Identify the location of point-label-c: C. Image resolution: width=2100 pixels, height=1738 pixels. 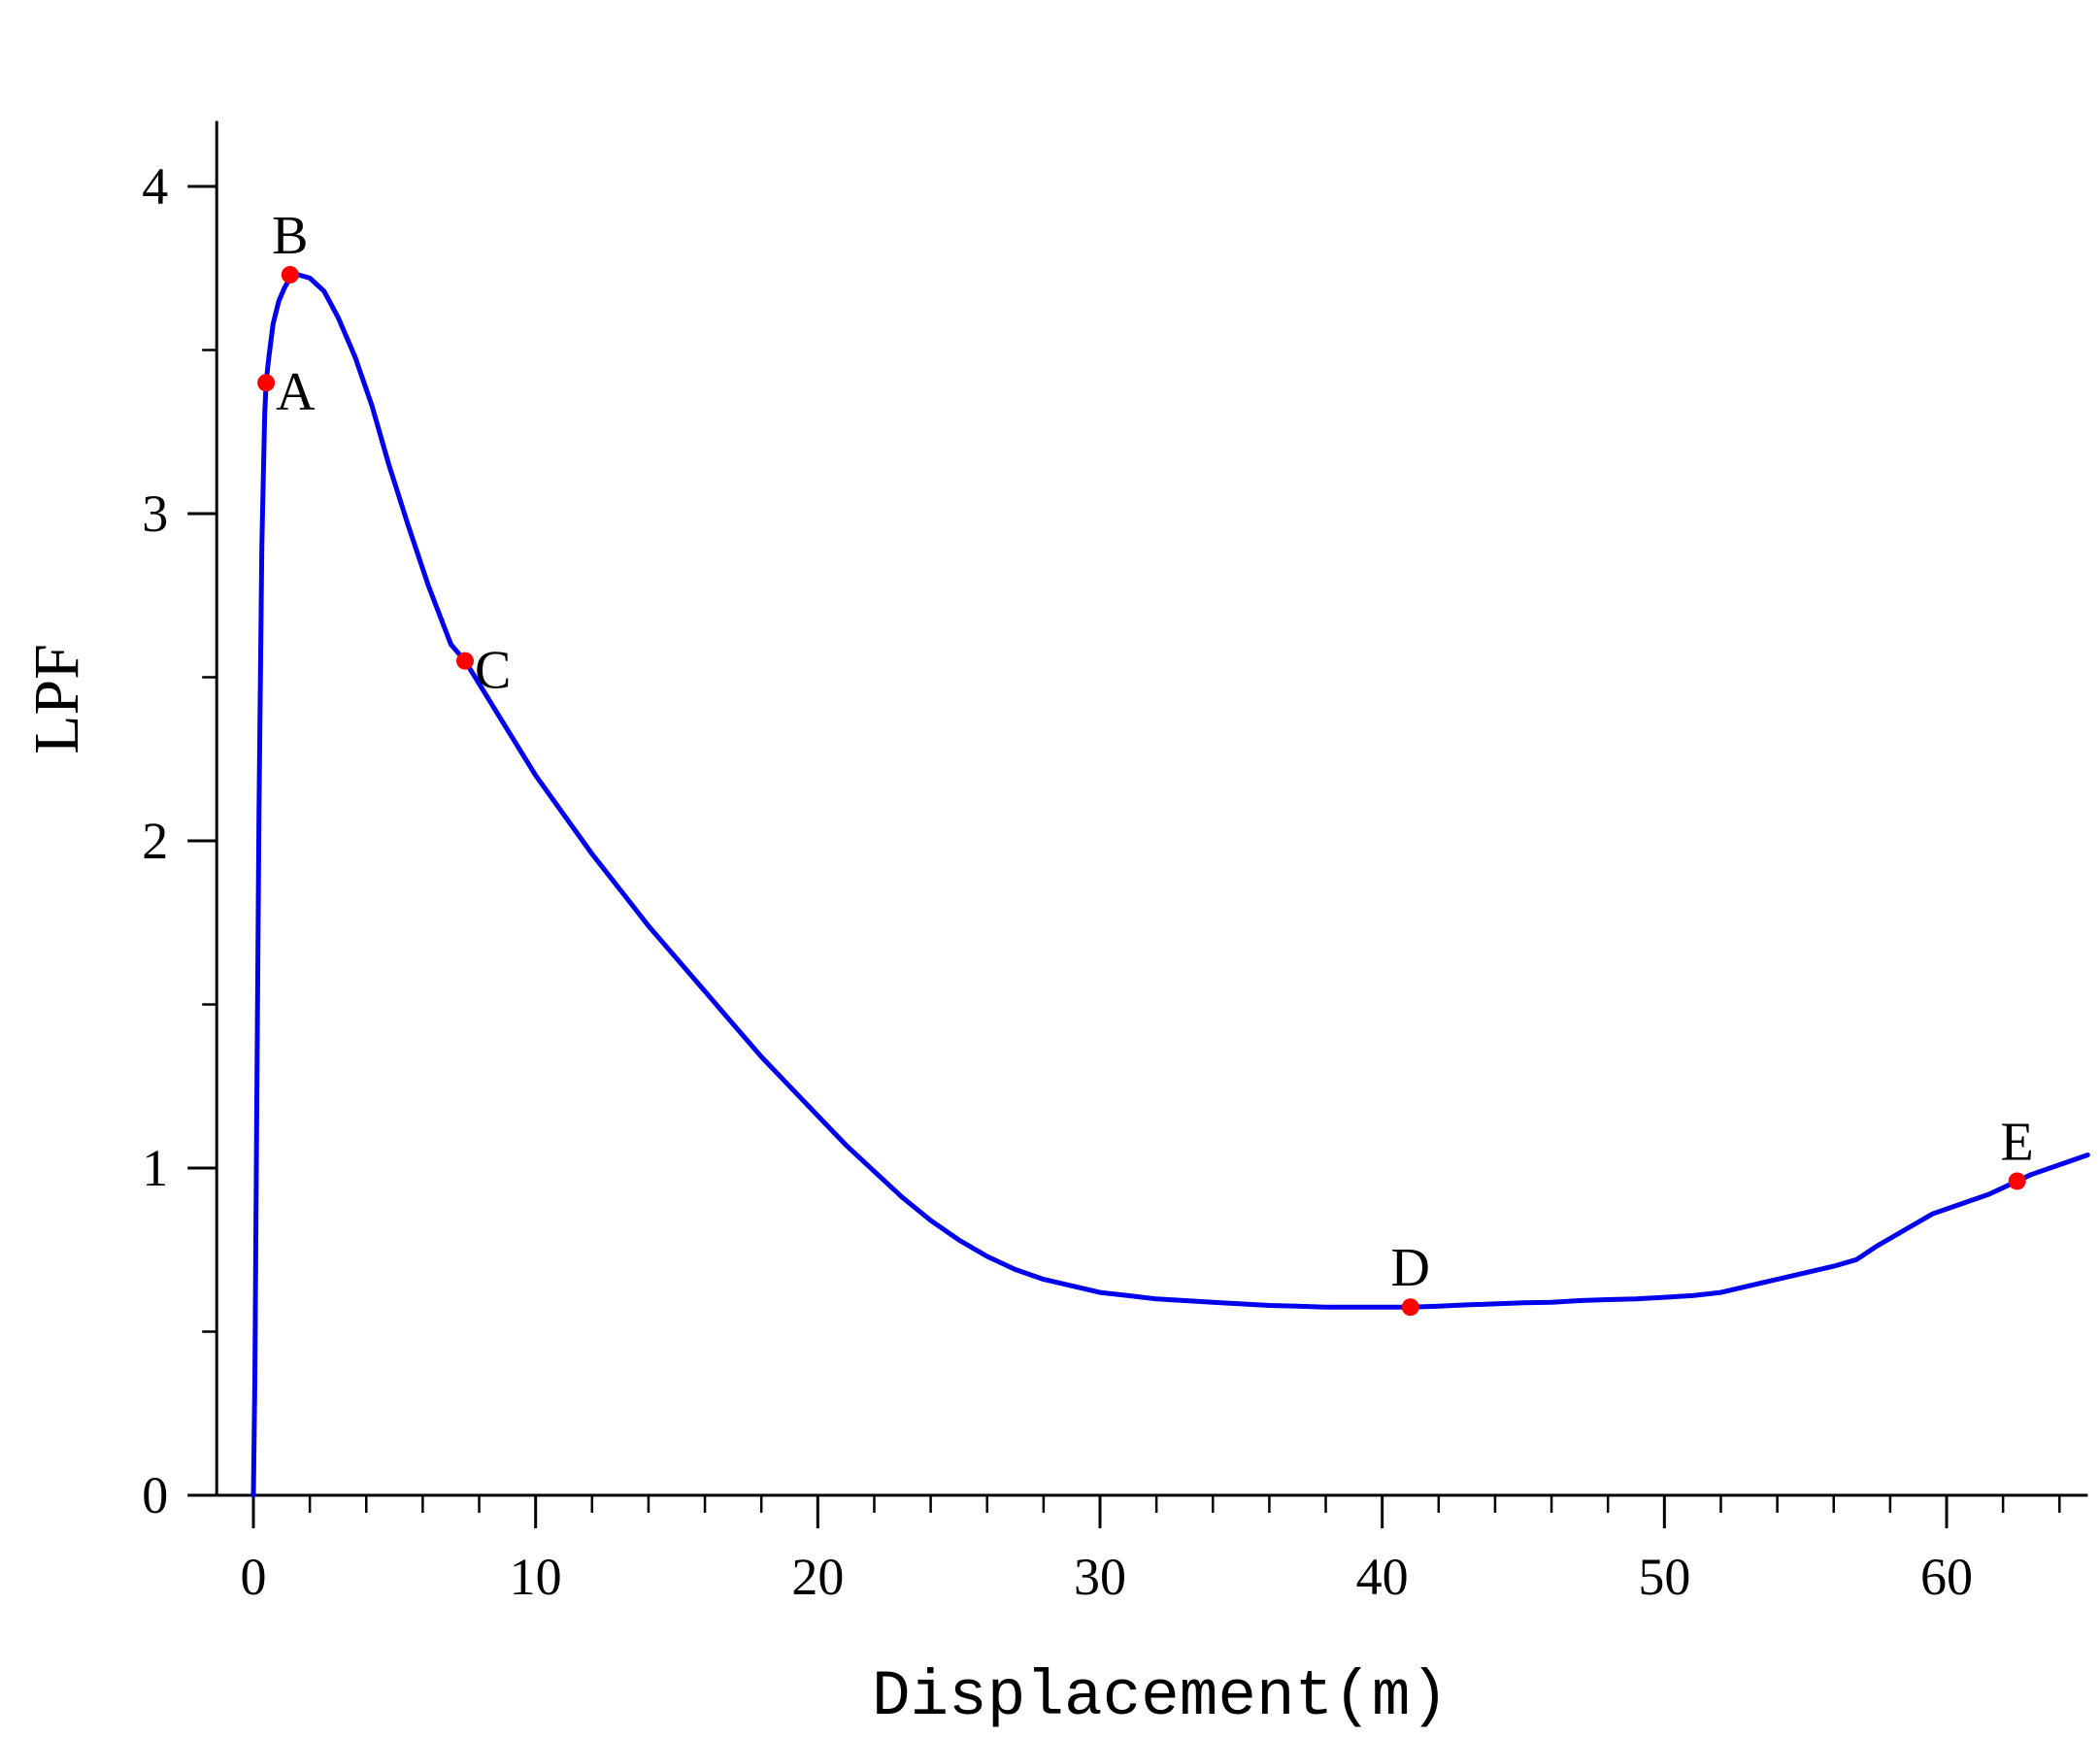
(493, 671).